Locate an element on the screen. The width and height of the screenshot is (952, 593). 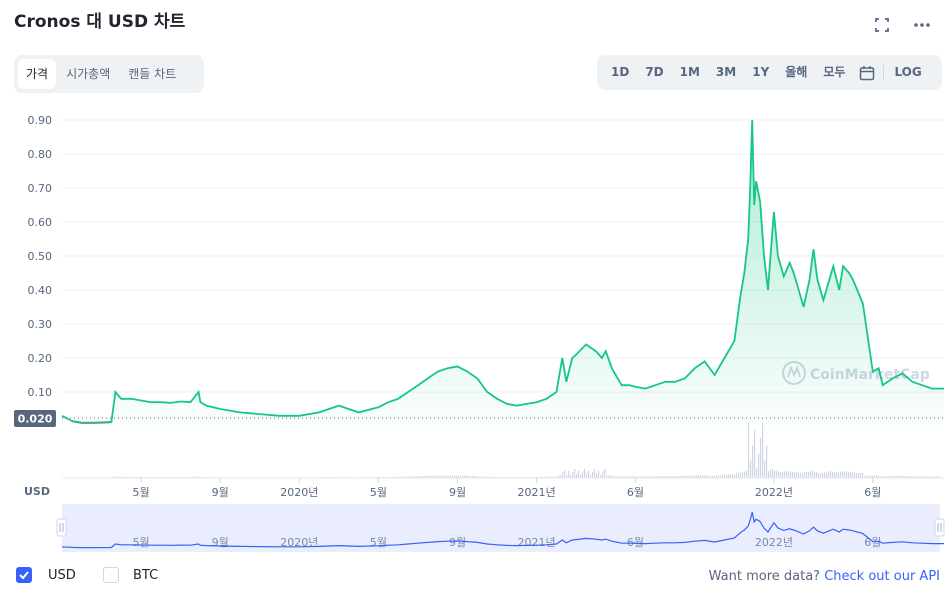
navigator-tick-label: 5월 is located at coordinates (141, 542).